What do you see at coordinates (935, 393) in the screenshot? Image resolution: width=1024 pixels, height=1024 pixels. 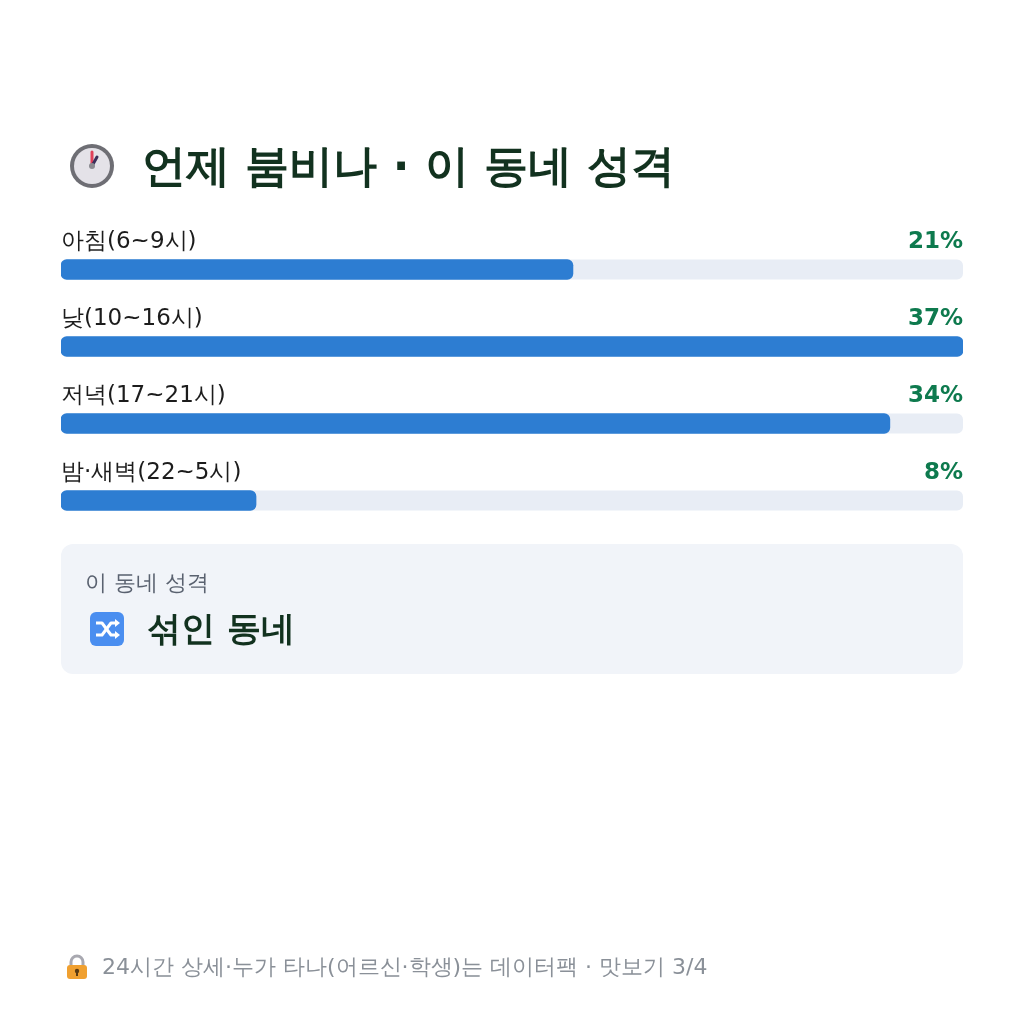 I see `data-label: 34%` at bounding box center [935, 393].